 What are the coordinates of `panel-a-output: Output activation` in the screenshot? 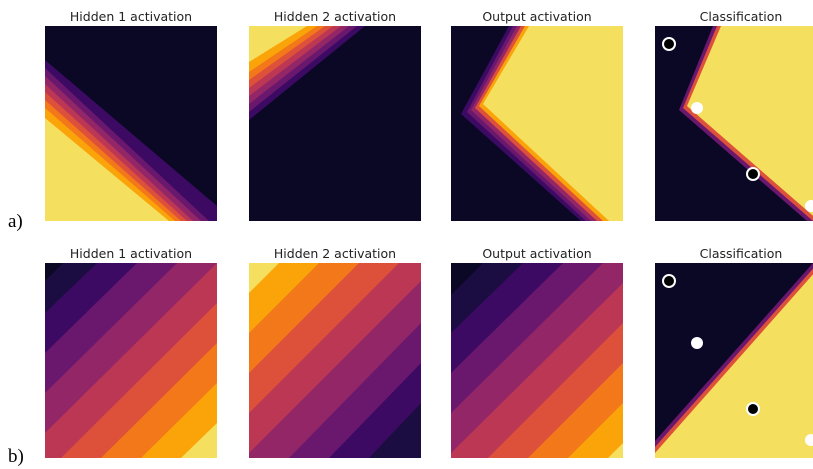 It's located at (537, 114).